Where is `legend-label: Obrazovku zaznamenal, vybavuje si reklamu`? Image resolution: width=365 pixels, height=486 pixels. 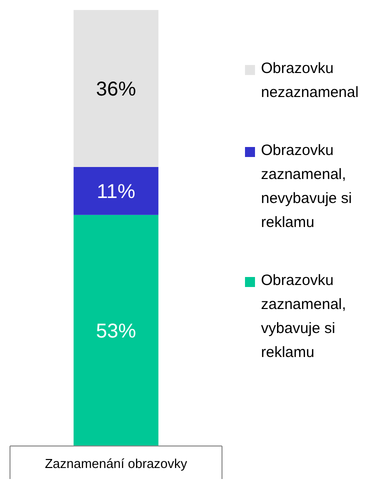 legend-label: Obrazovku zaznamenal, vybavuje si reklamu is located at coordinates (303, 316).